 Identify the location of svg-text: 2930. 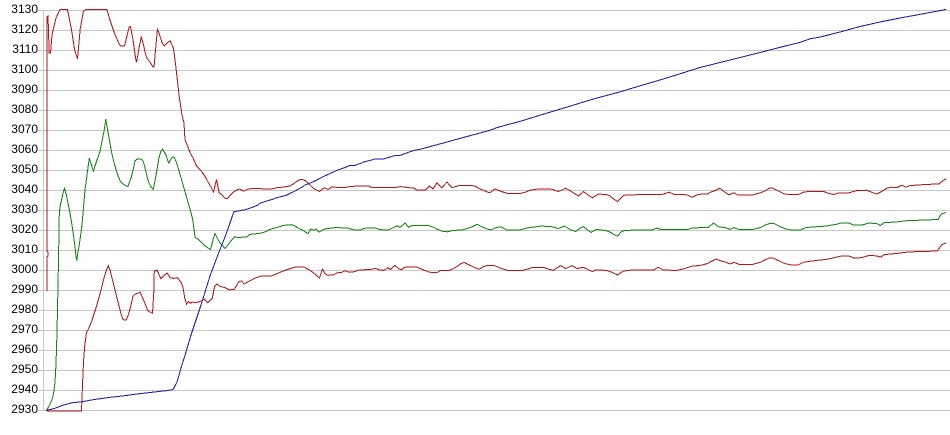
(24, 409).